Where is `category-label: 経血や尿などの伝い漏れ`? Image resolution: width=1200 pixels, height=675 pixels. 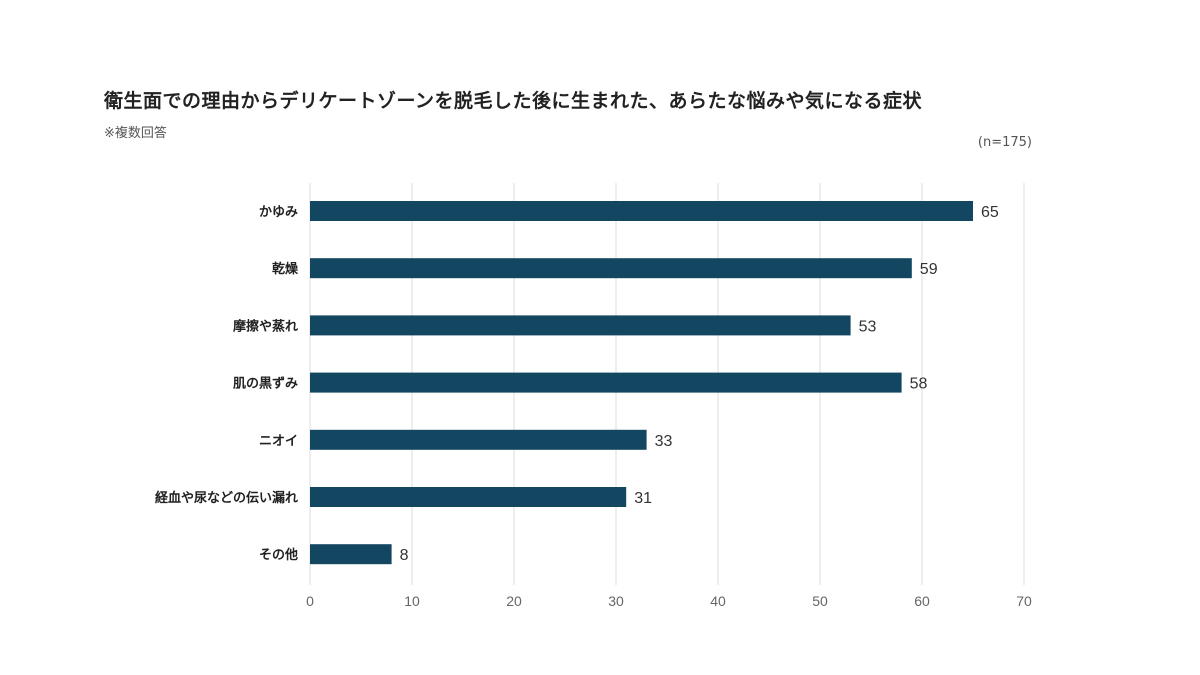
category-label: 経血や尿などの伝い漏れ is located at coordinates (226, 498).